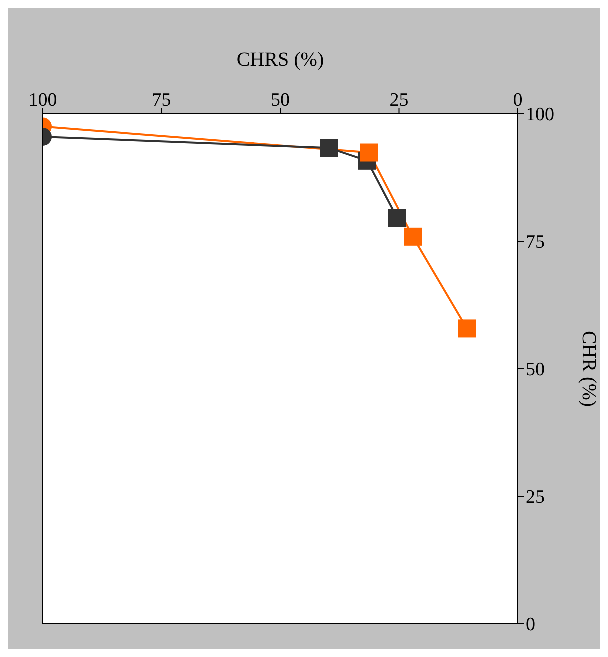  What do you see at coordinates (399, 100) in the screenshot?
I see `x-tick-label: 25` at bounding box center [399, 100].